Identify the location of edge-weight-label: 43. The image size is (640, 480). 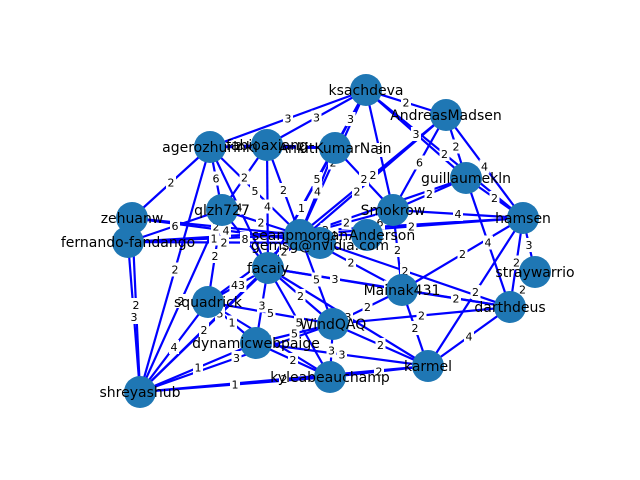
(238, 285).